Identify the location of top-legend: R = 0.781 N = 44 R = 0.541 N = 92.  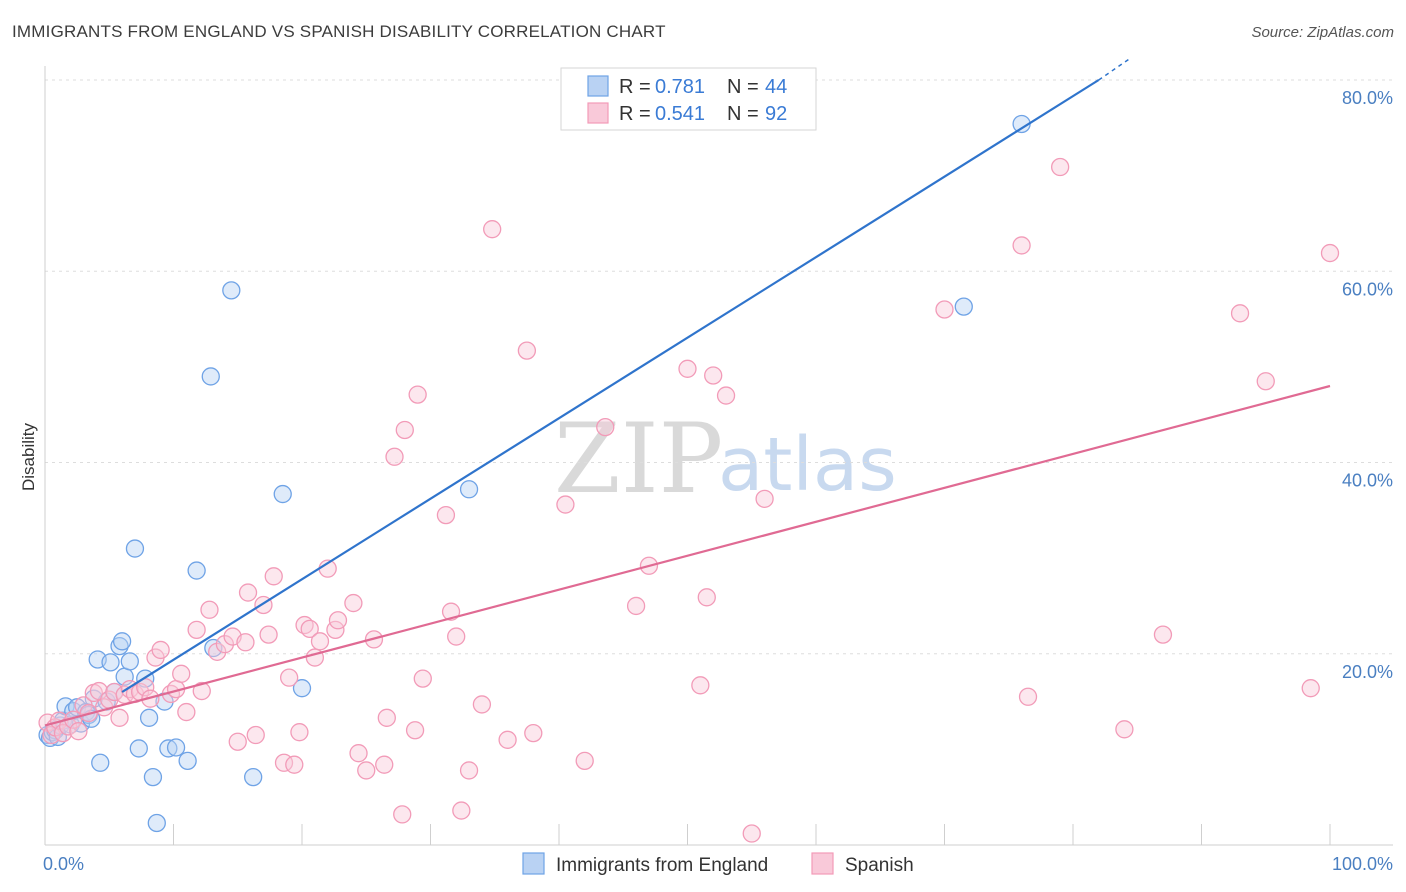
(688, 99).